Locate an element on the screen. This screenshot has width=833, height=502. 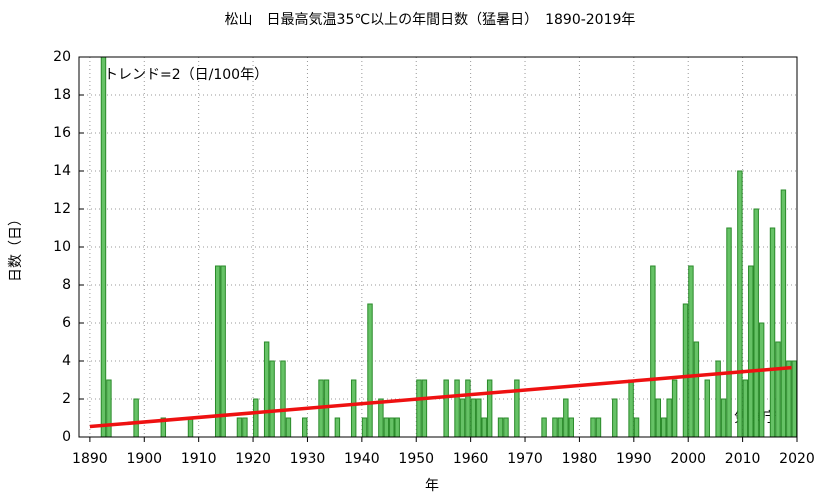
y-tick-label: 0 is located at coordinates (66, 437).